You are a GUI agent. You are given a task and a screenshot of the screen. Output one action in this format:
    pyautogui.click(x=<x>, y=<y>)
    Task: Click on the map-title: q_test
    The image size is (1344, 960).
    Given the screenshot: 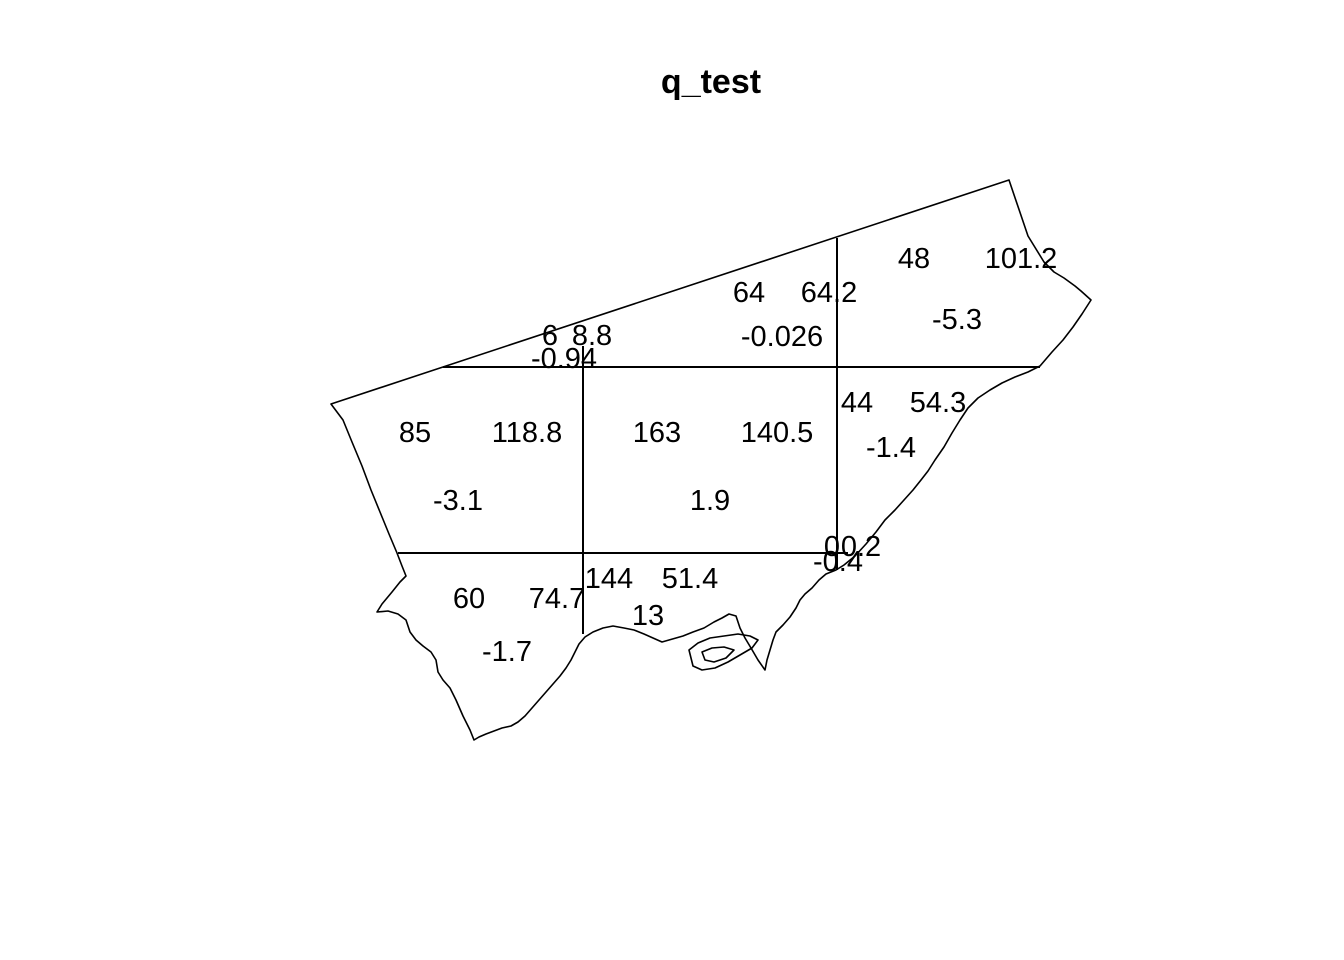 What is the action you would take?
    pyautogui.click(x=711, y=82)
    